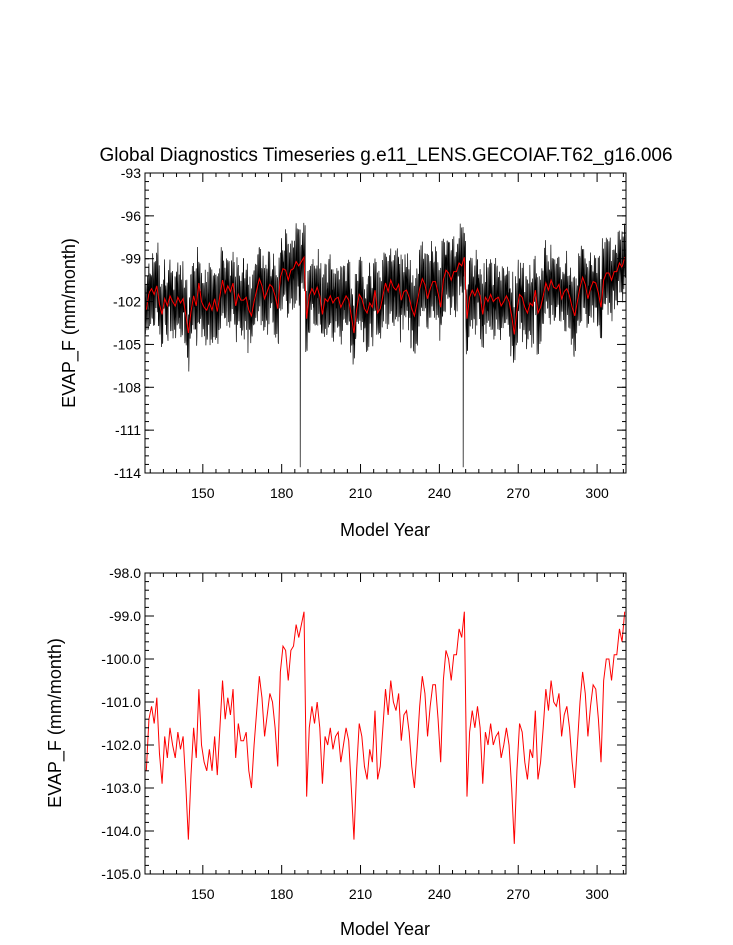 Image resolution: width=733 pixels, height=945 pixels. Describe the element at coordinates (385, 929) in the screenshot. I see `x-axis-label-bottom: Model Year` at that location.